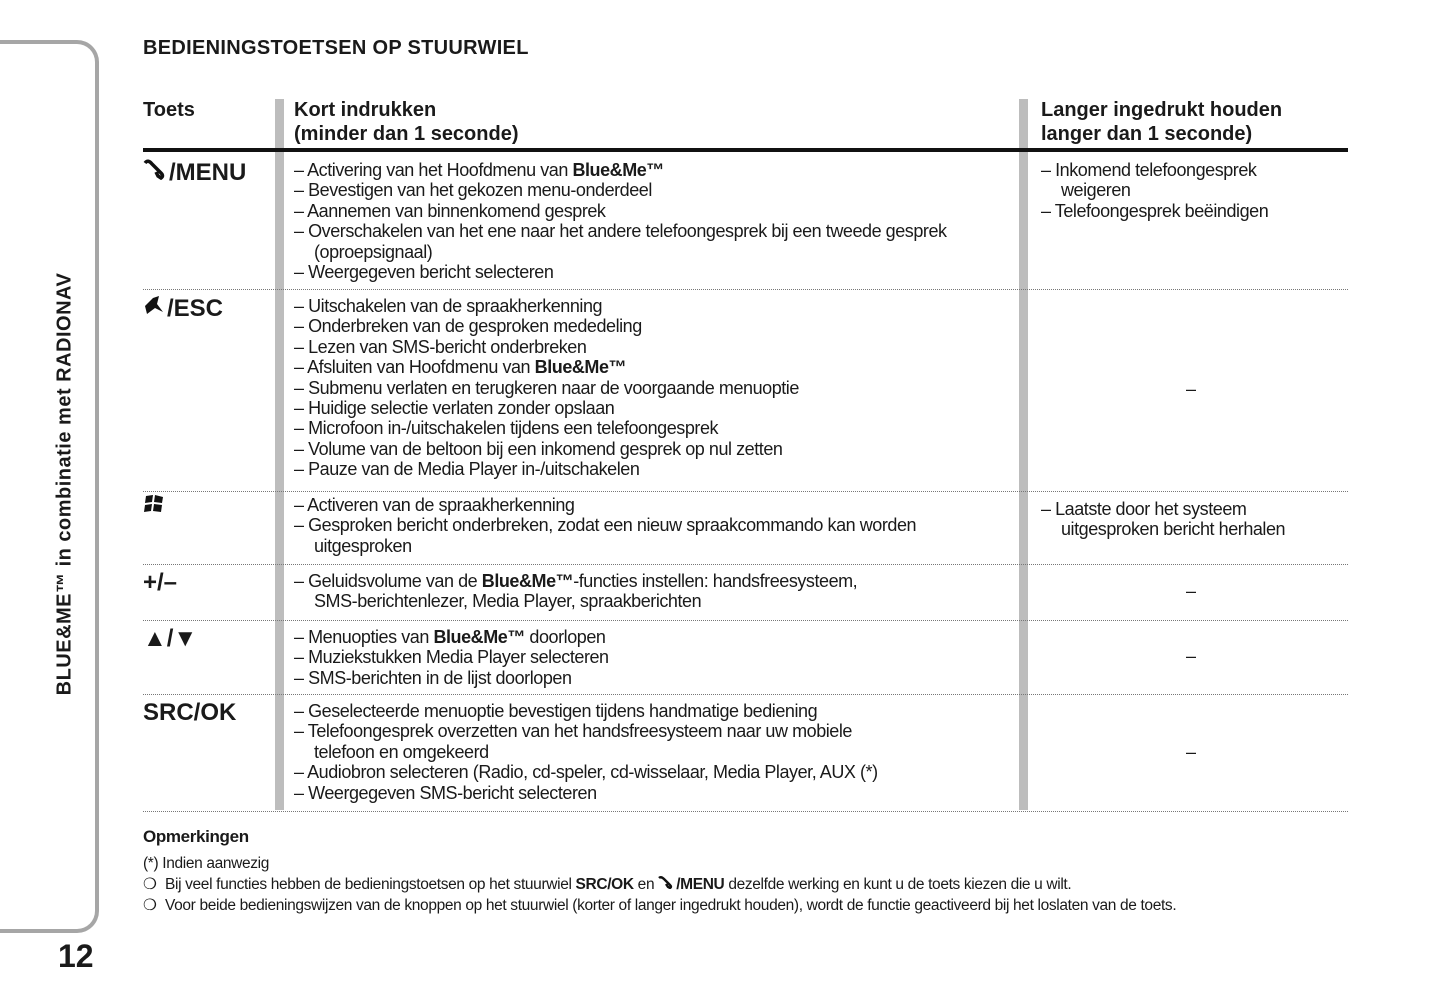 This screenshot has width=1445, height=997. What do you see at coordinates (190, 712) in the screenshot?
I see `key-text: SRC/OK` at bounding box center [190, 712].